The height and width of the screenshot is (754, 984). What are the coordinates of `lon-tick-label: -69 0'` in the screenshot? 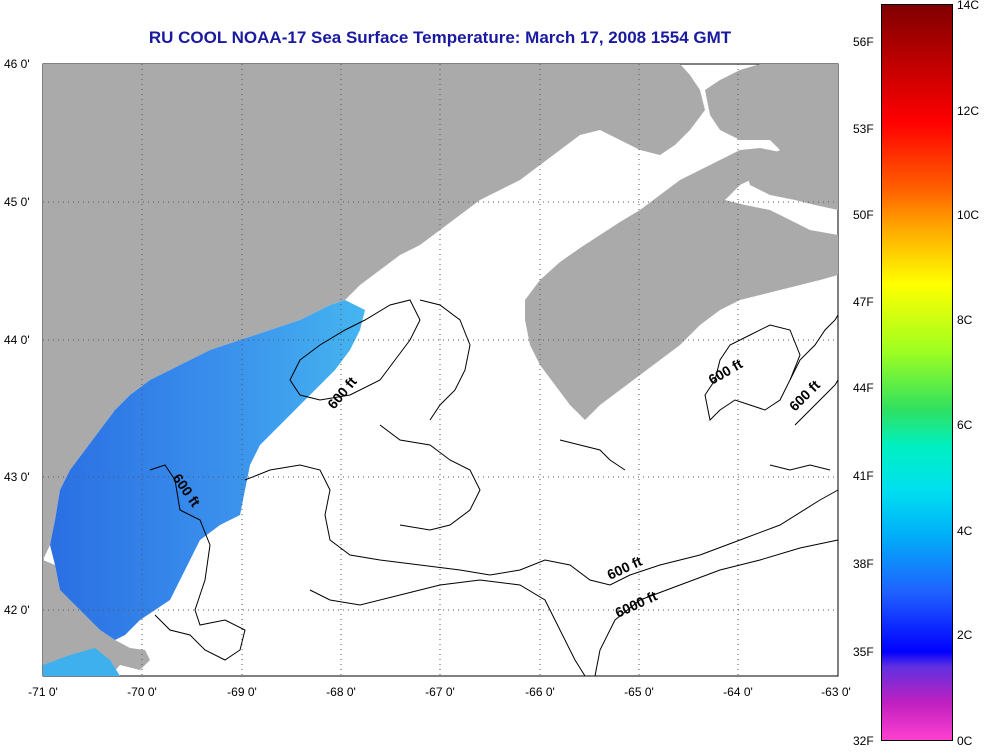 It's located at (242, 692).